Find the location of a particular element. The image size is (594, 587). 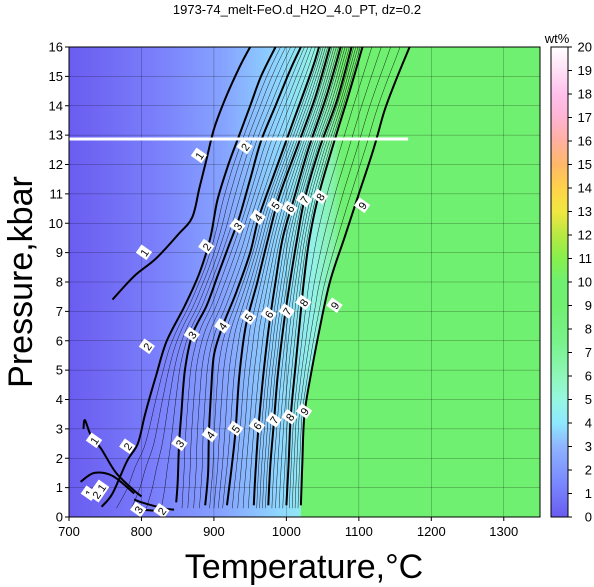

contour-label: 8 is located at coordinates (320, 196).